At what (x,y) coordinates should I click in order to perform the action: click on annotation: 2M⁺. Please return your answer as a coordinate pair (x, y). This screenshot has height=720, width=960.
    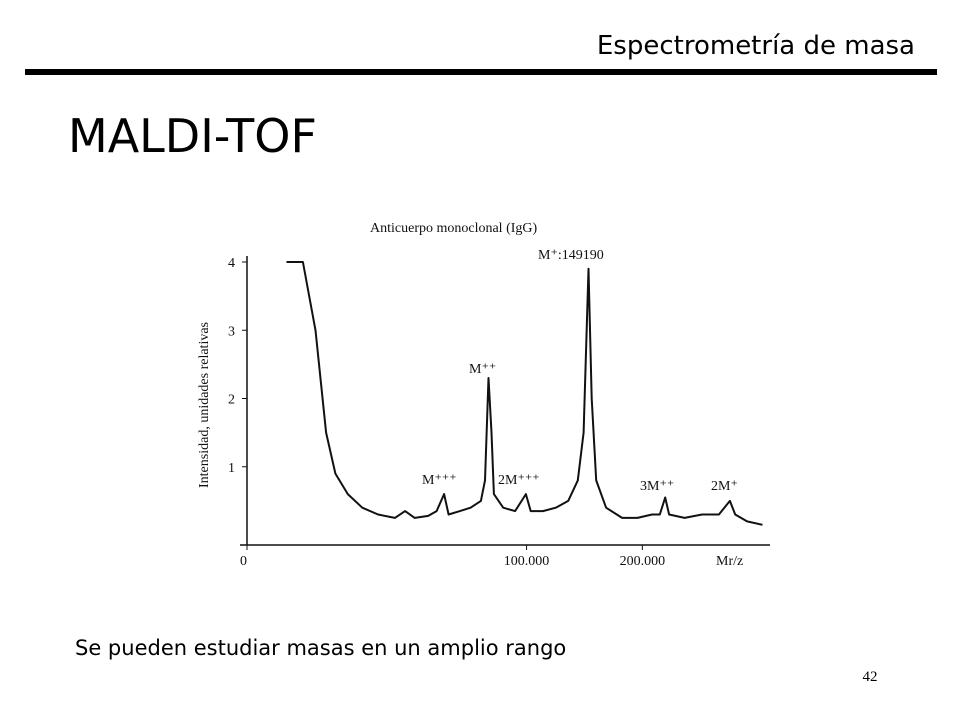
    Looking at the image, I should click on (724, 486).